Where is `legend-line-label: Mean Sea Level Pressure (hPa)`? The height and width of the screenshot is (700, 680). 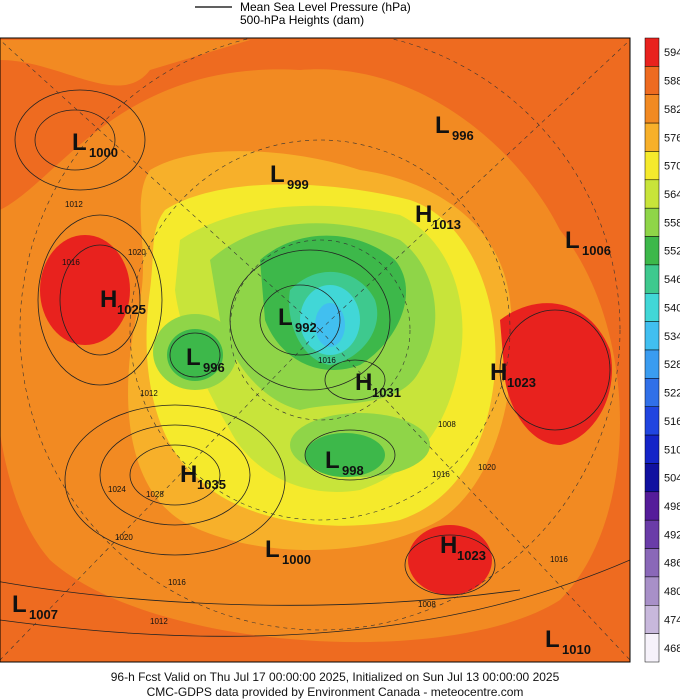
legend-line-label: Mean Sea Level Pressure (hPa) is located at coordinates (325, 7).